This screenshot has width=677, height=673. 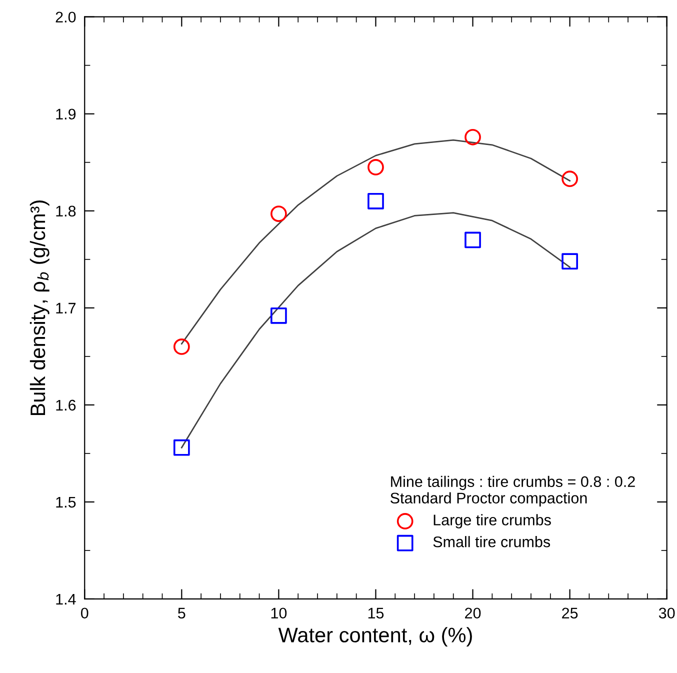 I want to click on y-tick-label: 1.8, so click(x=66, y=211).